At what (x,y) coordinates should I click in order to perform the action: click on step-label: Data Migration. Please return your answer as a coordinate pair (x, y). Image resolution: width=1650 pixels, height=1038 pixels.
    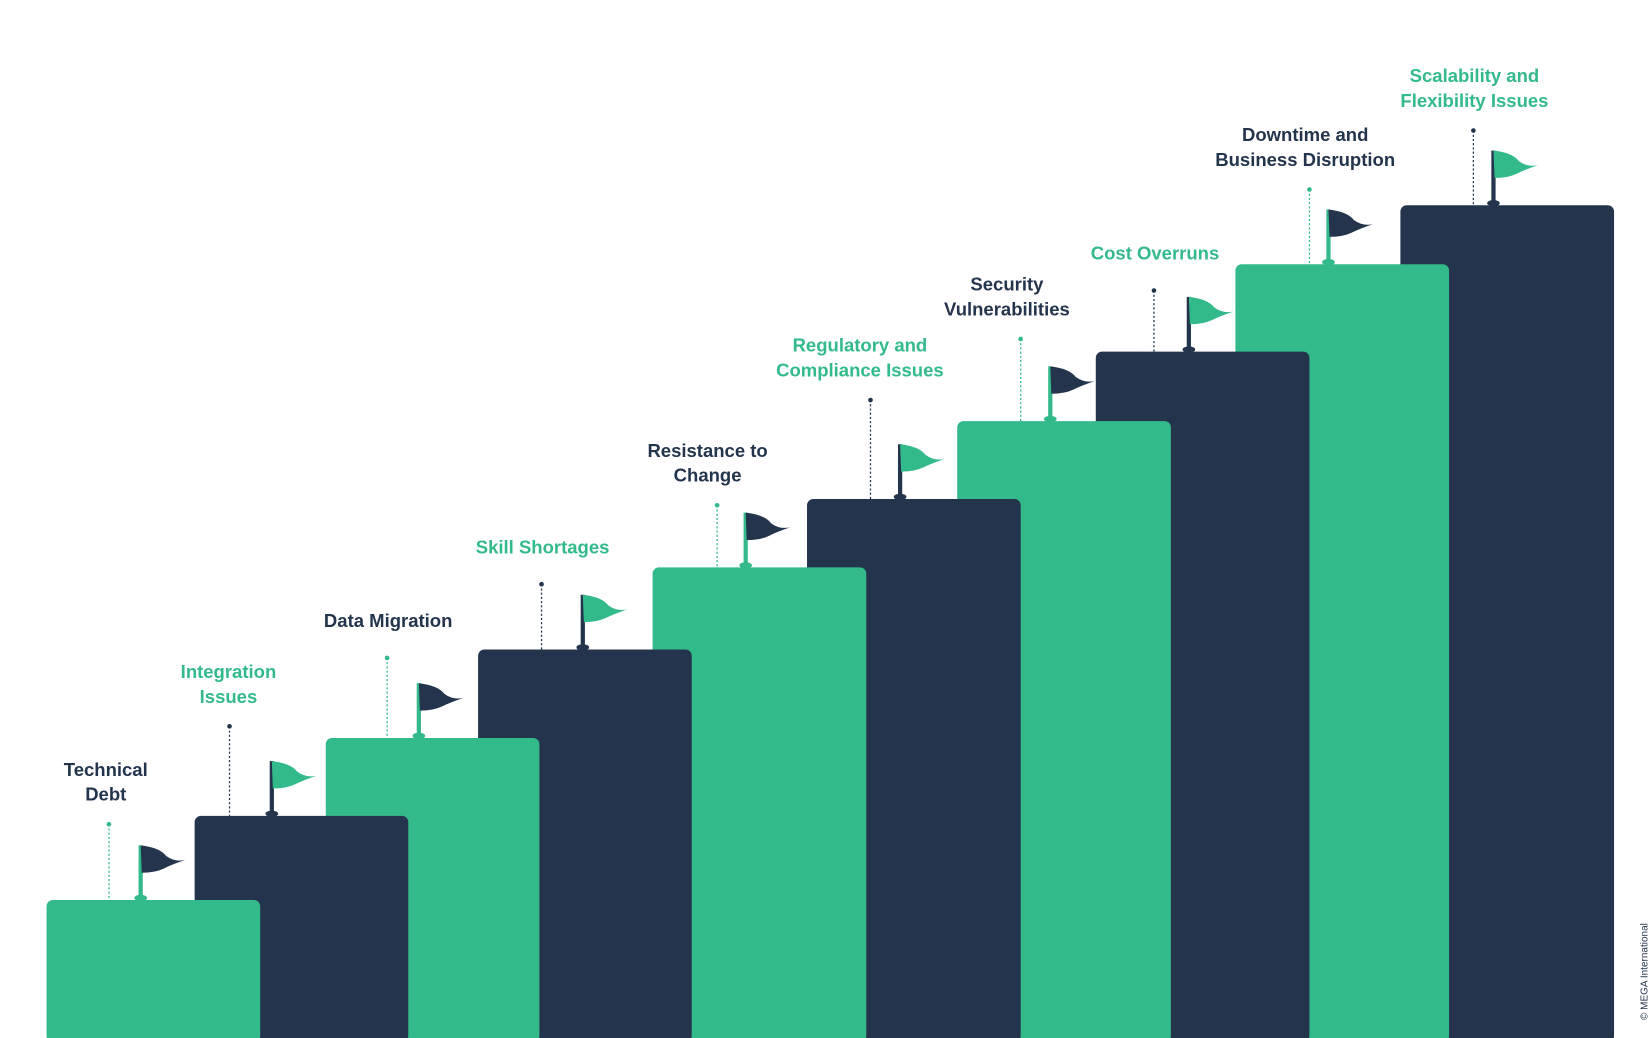
    Looking at the image, I should click on (388, 620).